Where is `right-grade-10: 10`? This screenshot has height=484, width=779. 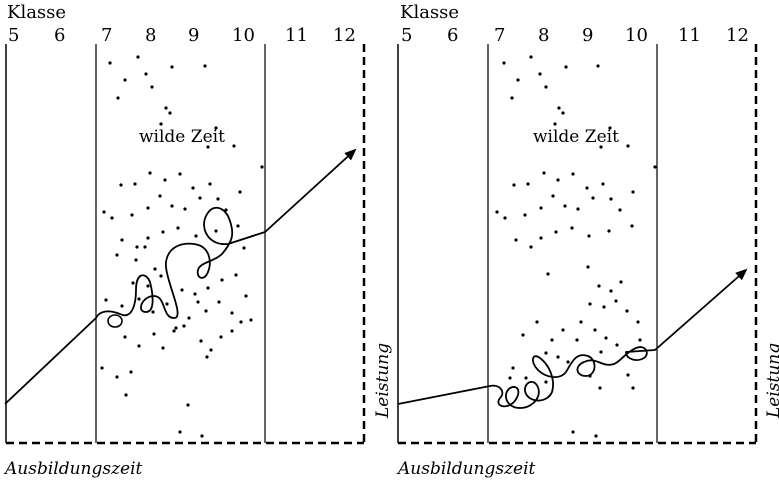
right-grade-10: 10 is located at coordinates (636, 35).